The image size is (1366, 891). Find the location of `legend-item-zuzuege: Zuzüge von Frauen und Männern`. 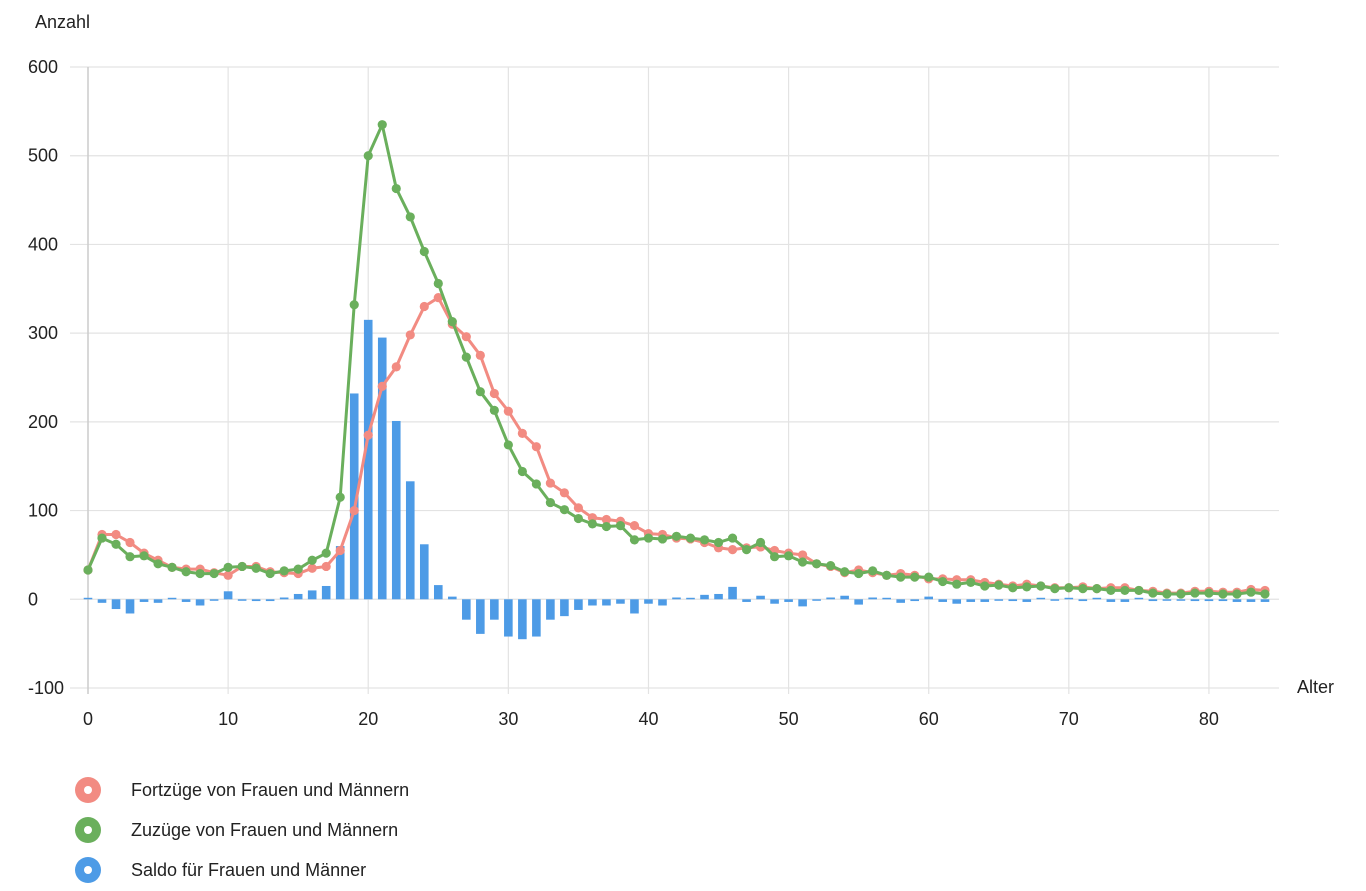

legend-item-zuzuege: Zuzüge von Frauen und Männern is located at coordinates (242, 830).